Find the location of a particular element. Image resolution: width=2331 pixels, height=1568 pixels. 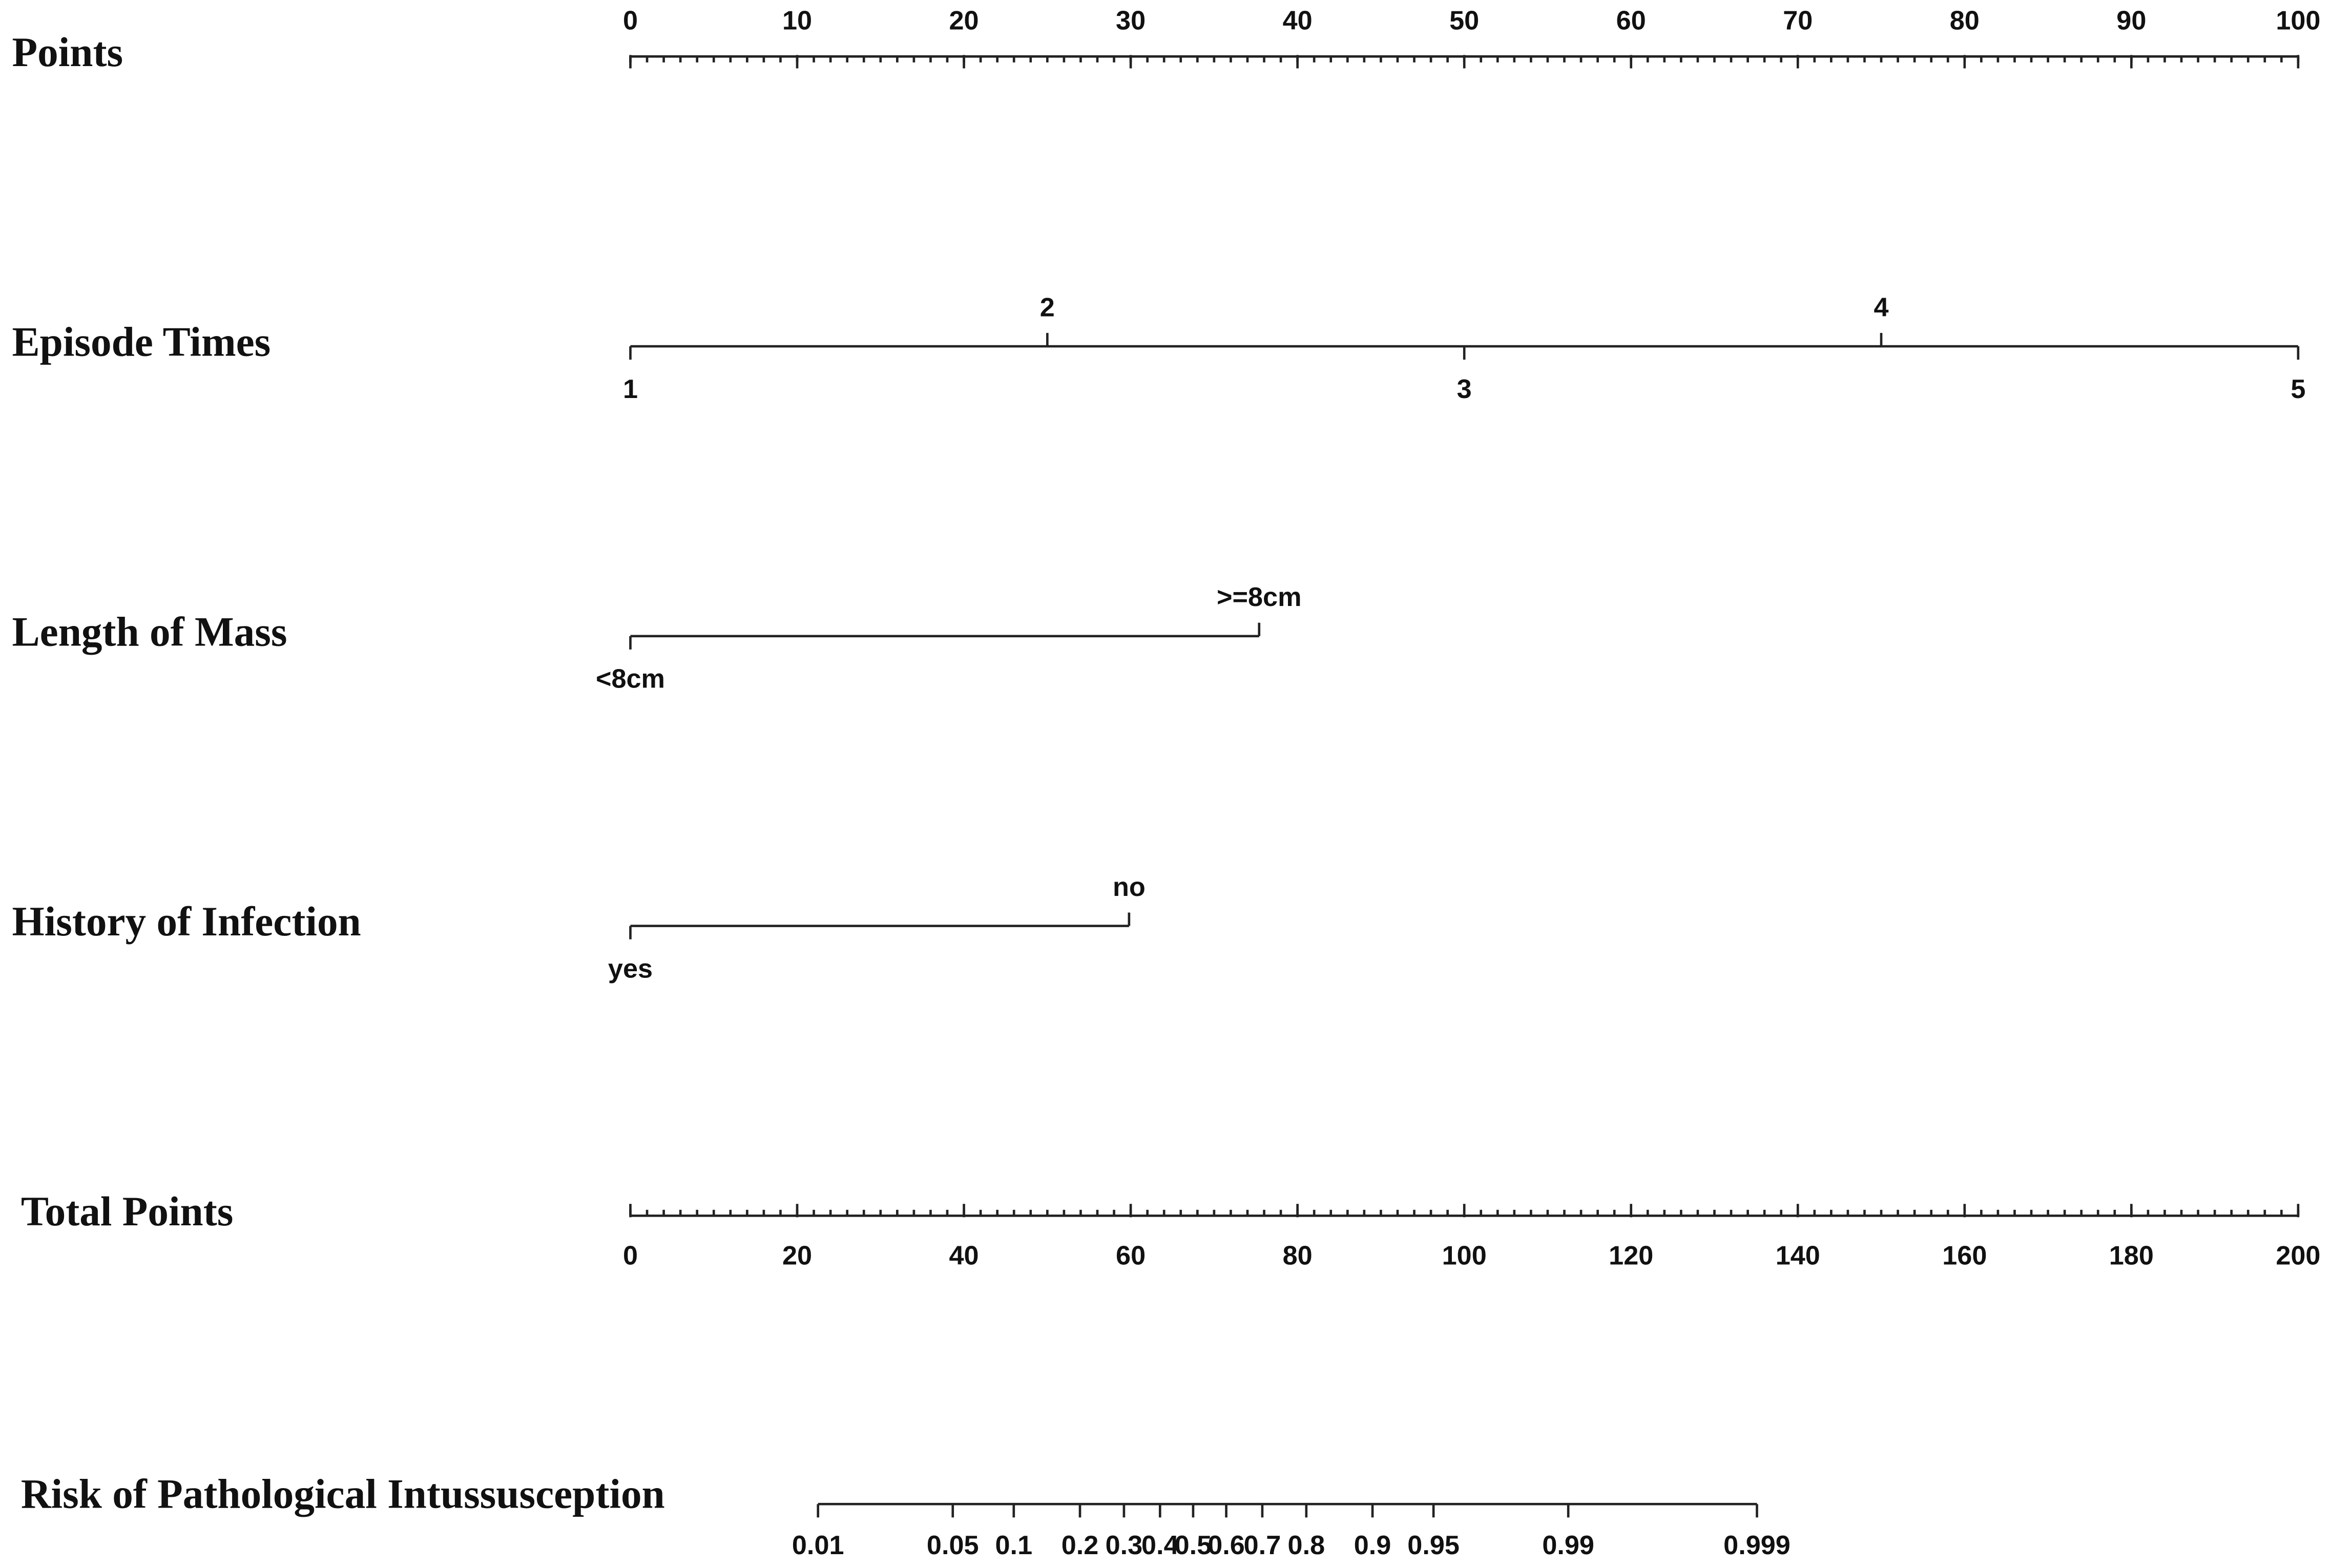

tick-label: 0.5 is located at coordinates (1194, 1545).